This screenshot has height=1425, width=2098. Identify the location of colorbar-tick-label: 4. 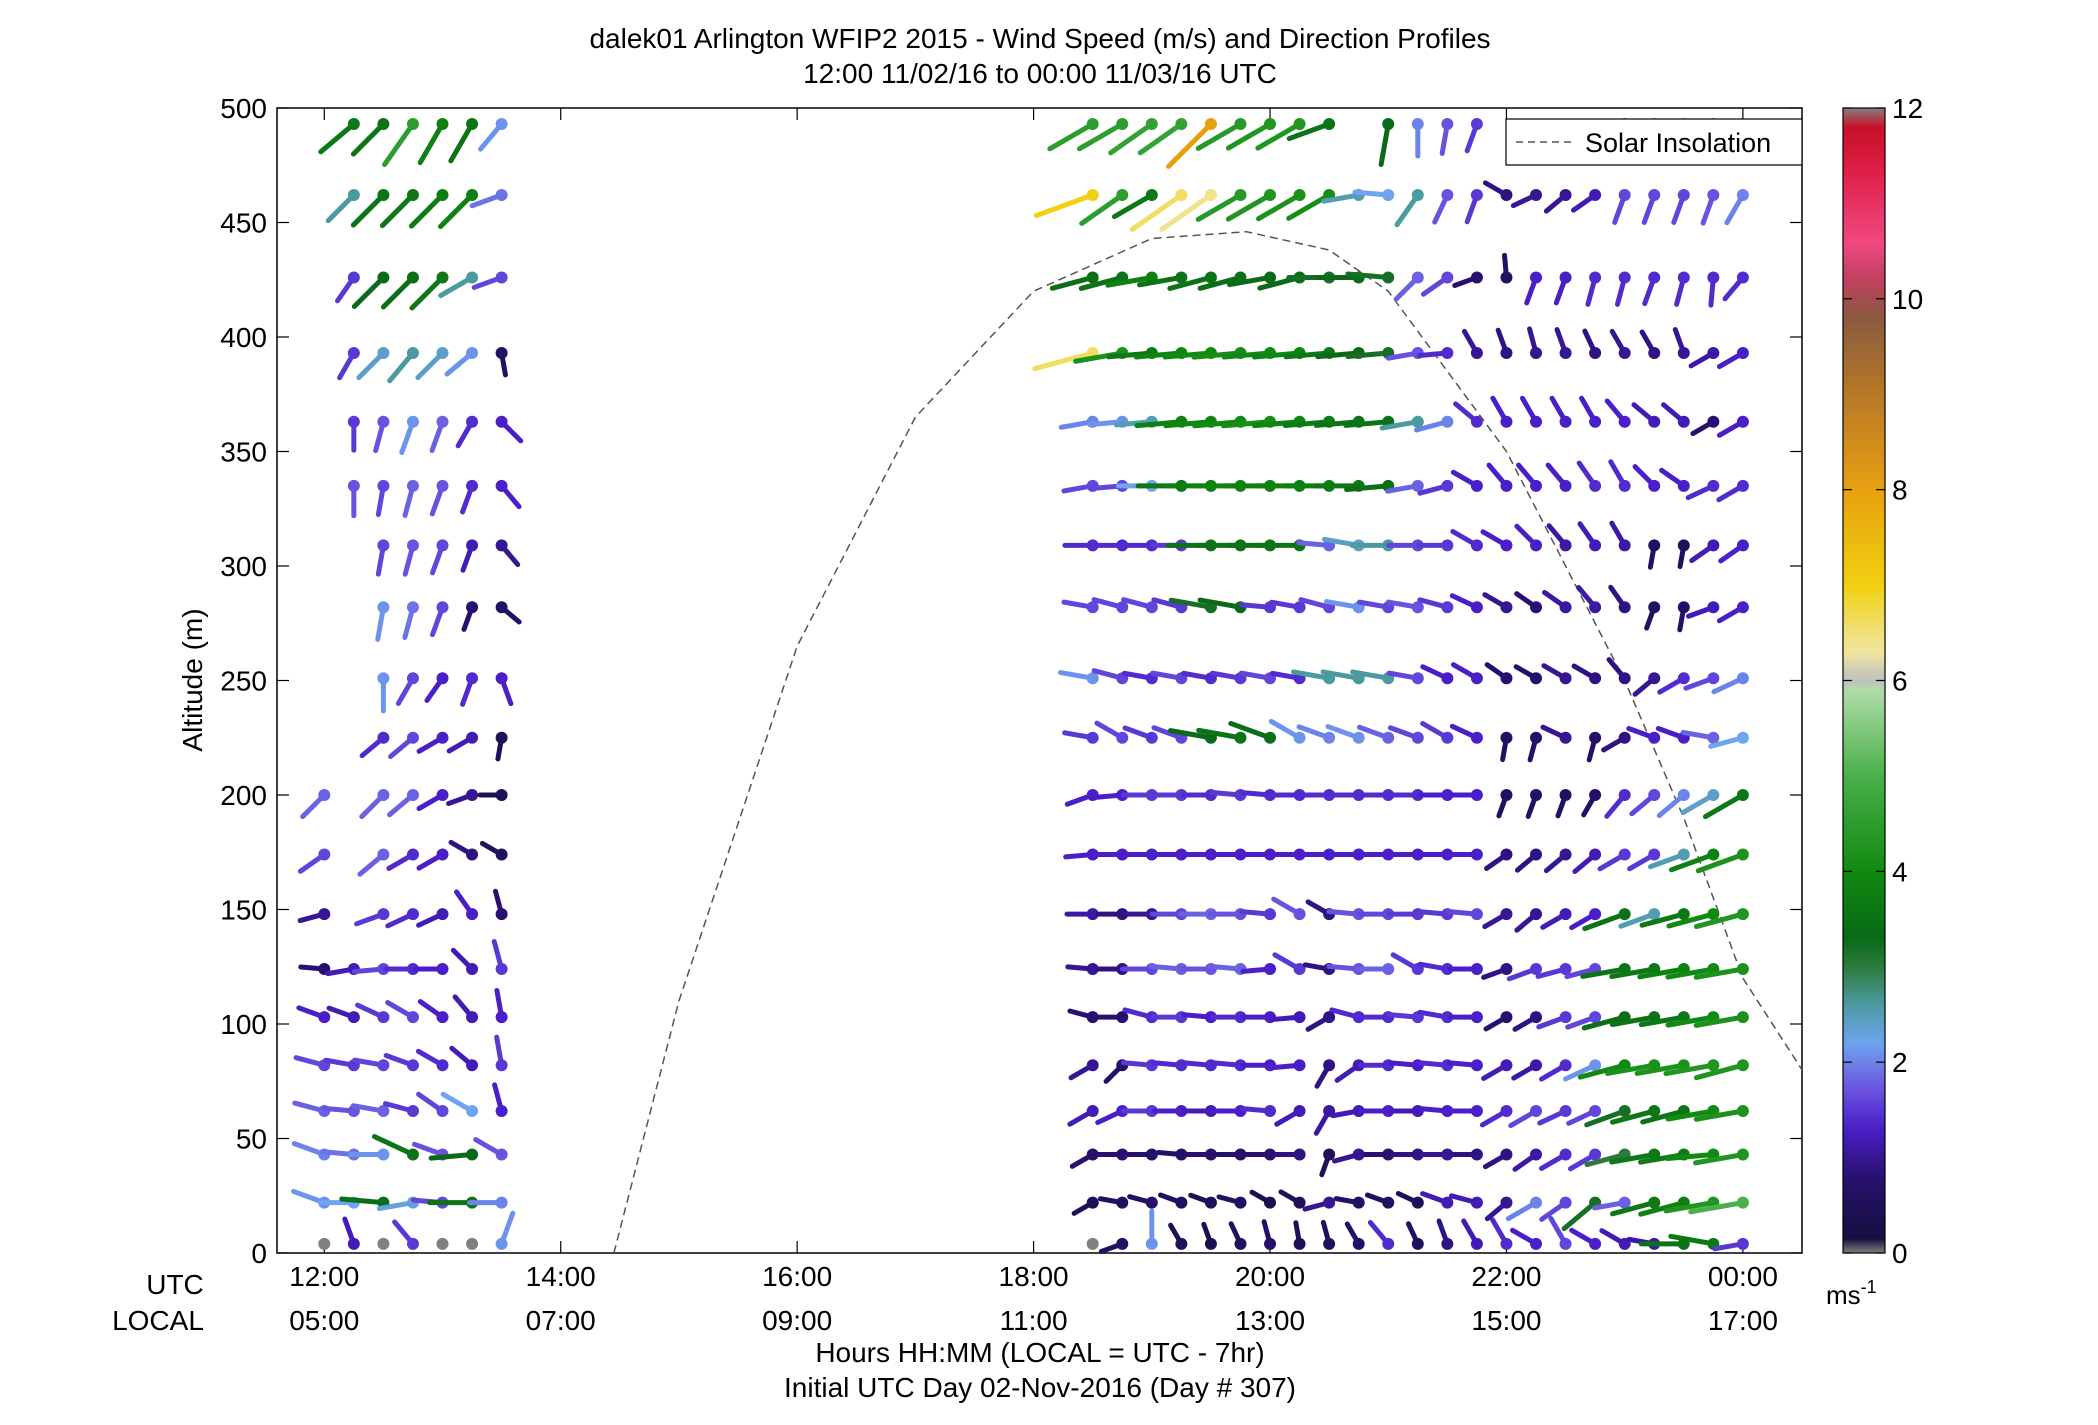
(1900, 871).